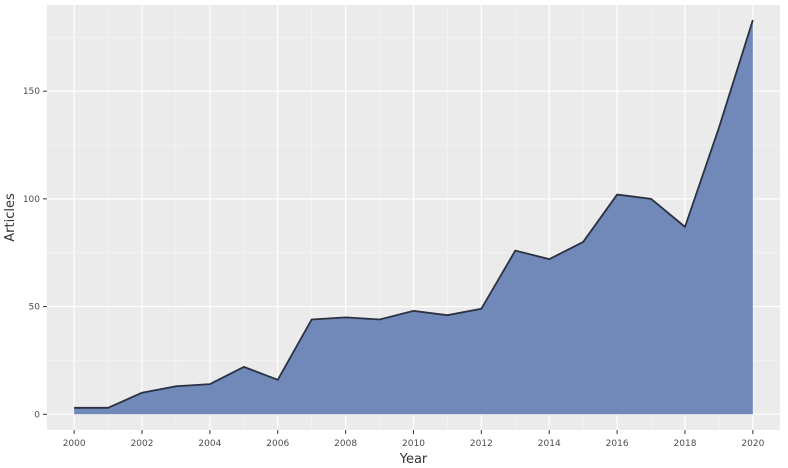 The height and width of the screenshot is (468, 788). I want to click on data-point-2012, so click(481, 309).